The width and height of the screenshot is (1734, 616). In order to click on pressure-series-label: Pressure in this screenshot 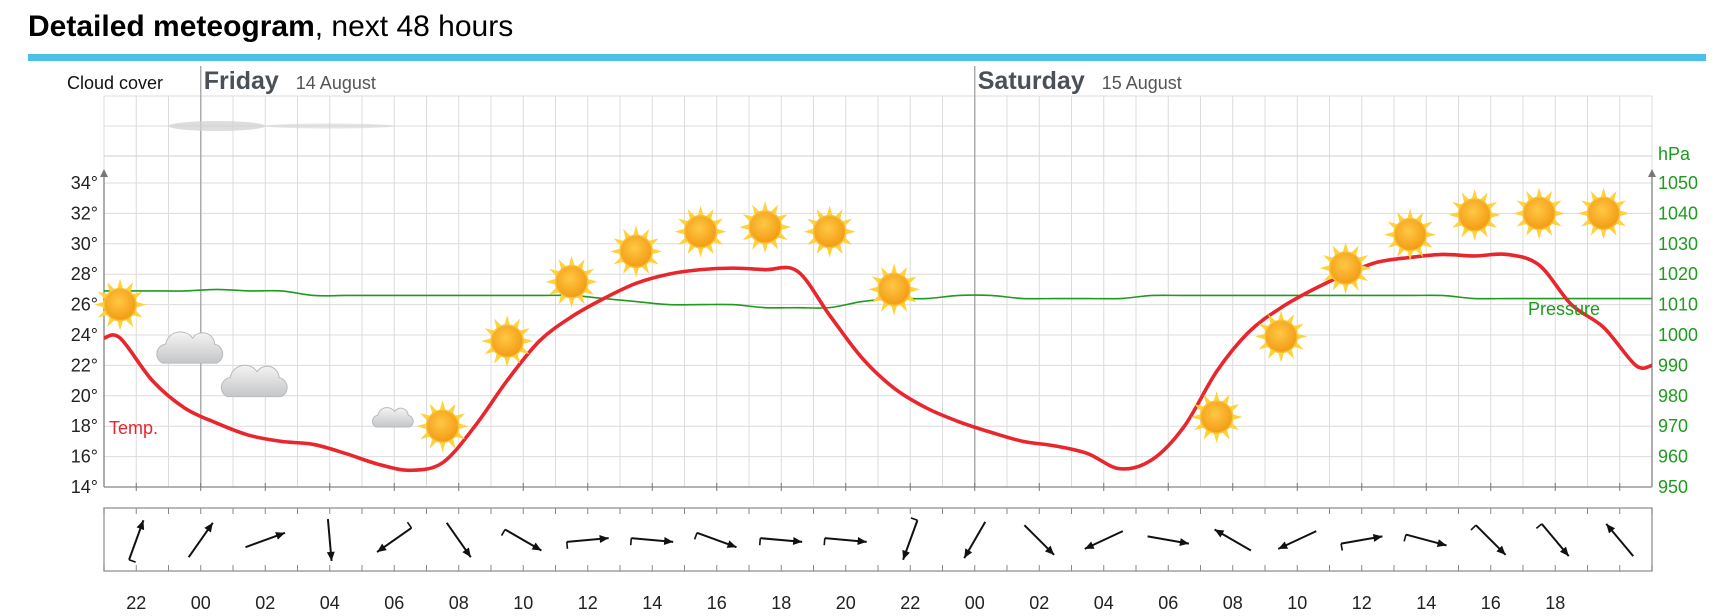, I will do `click(1564, 309)`.